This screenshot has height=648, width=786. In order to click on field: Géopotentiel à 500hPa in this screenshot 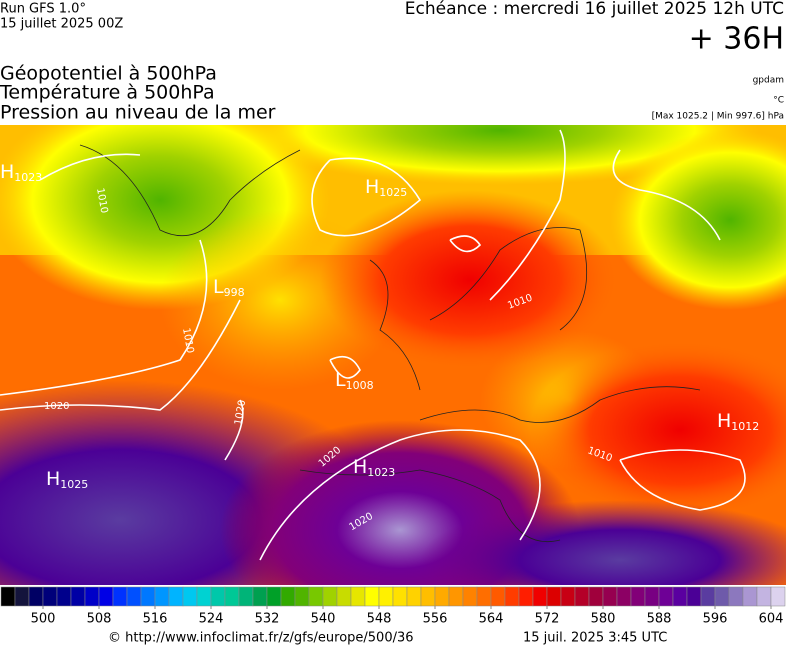, I will do `click(108, 74)`.